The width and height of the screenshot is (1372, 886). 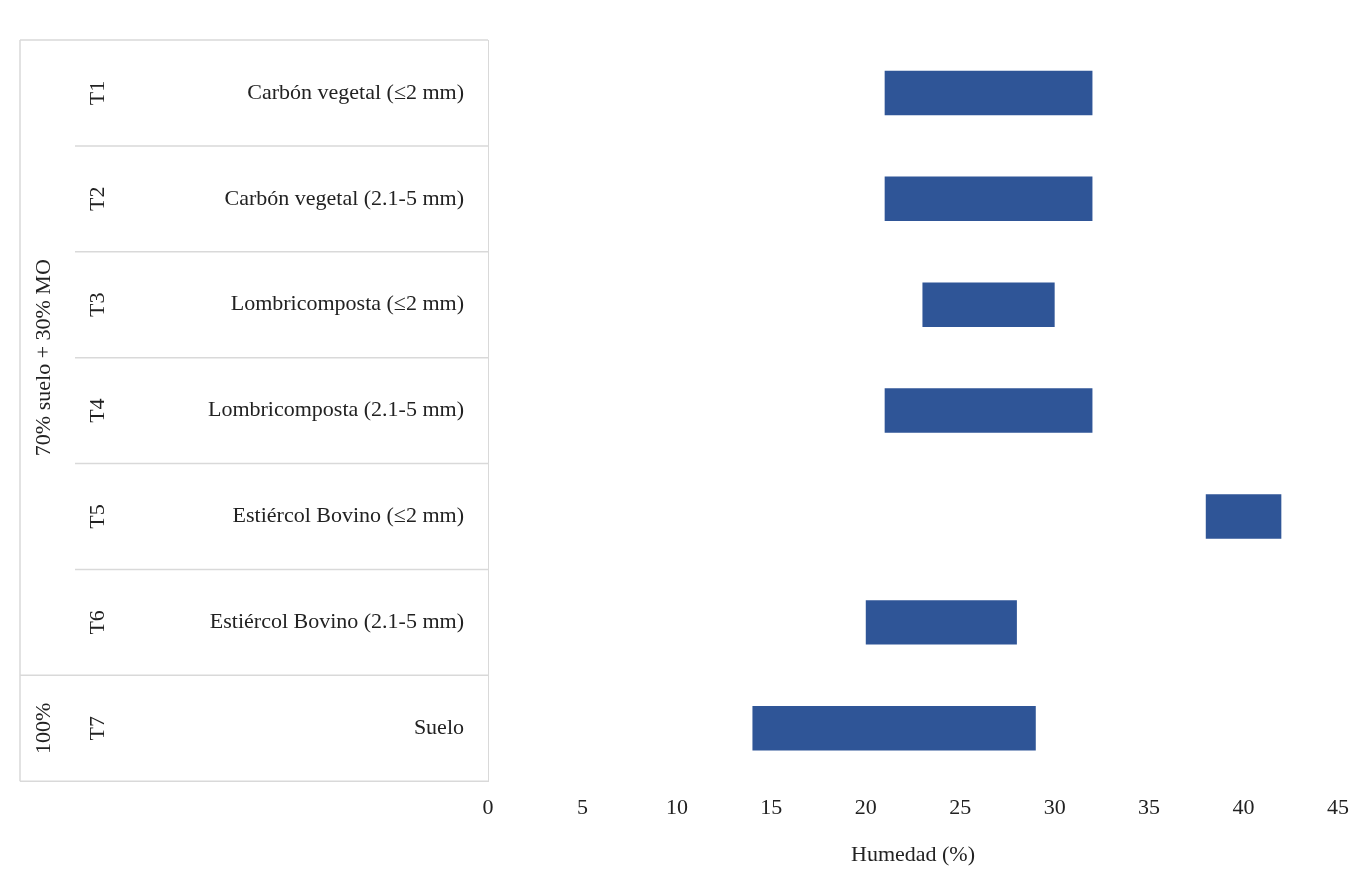 I want to click on text: T2, so click(x=96, y=199).